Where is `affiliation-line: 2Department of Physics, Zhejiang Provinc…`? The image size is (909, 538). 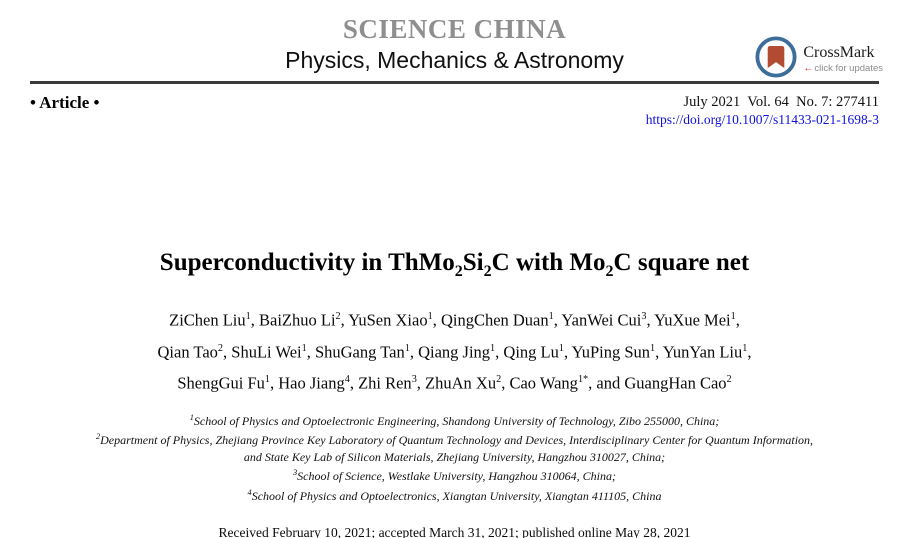 affiliation-line: 2Department of Physics, Zhejiang Provinc… is located at coordinates (454, 439).